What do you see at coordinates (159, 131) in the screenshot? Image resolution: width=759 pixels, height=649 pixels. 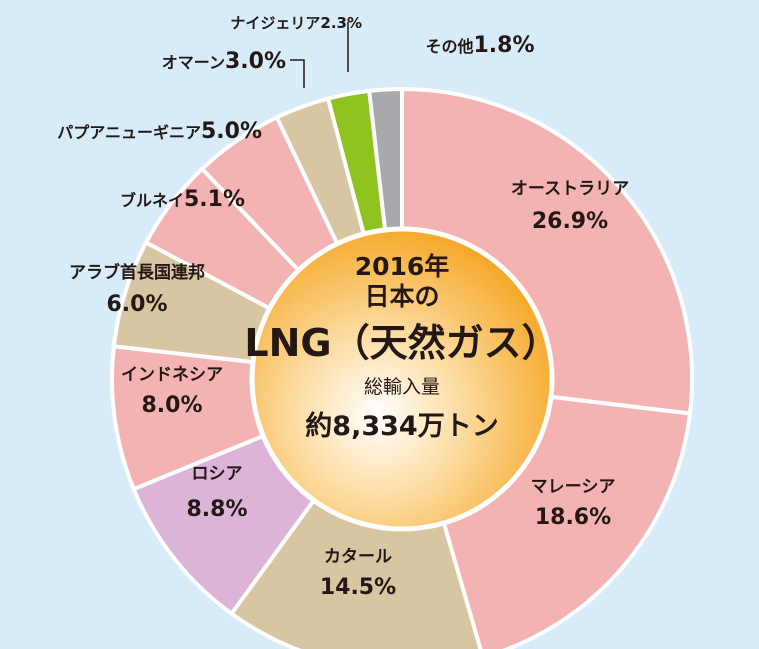 I see `slice-label-7: パプアニューギニア5.0%` at bounding box center [159, 131].